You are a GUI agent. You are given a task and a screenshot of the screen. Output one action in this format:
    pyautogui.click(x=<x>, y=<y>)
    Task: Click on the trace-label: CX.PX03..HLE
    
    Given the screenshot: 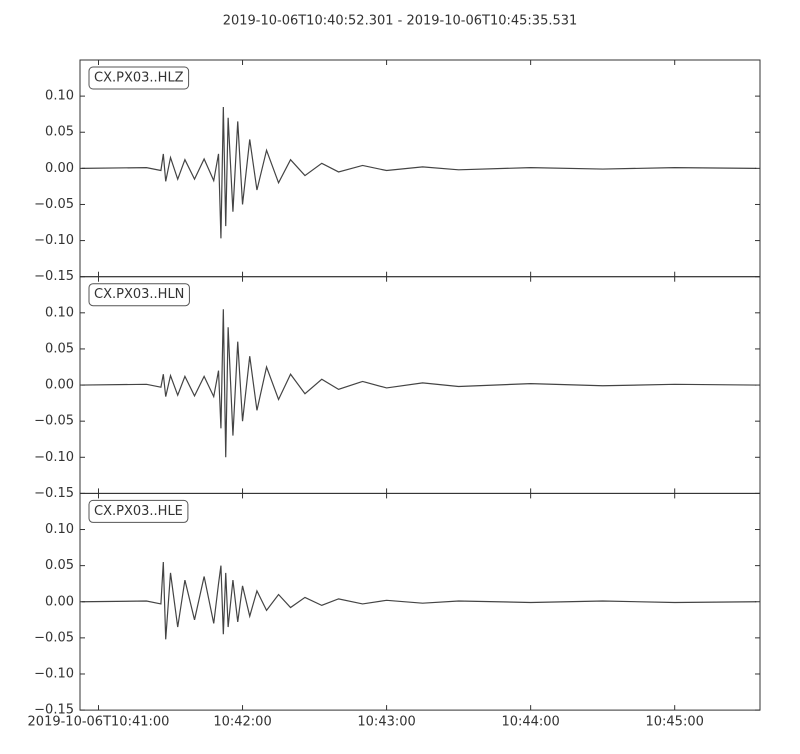 What is the action you would take?
    pyautogui.click(x=138, y=511)
    